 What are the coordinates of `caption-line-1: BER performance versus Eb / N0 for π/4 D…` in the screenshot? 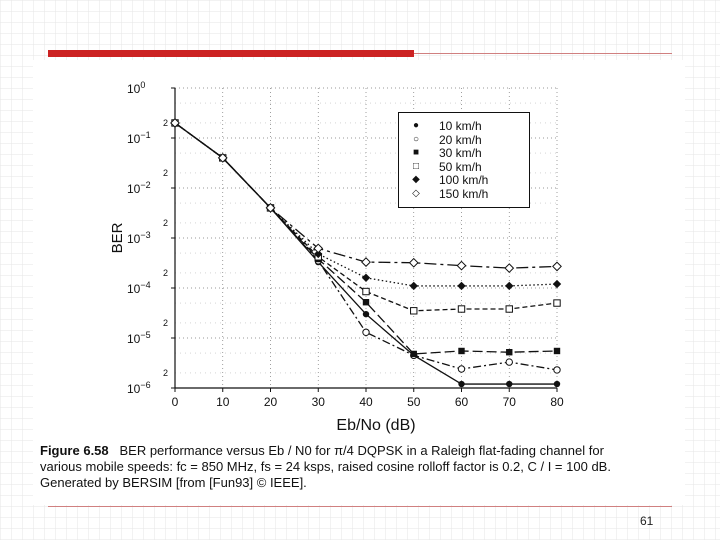 It's located at (361, 450).